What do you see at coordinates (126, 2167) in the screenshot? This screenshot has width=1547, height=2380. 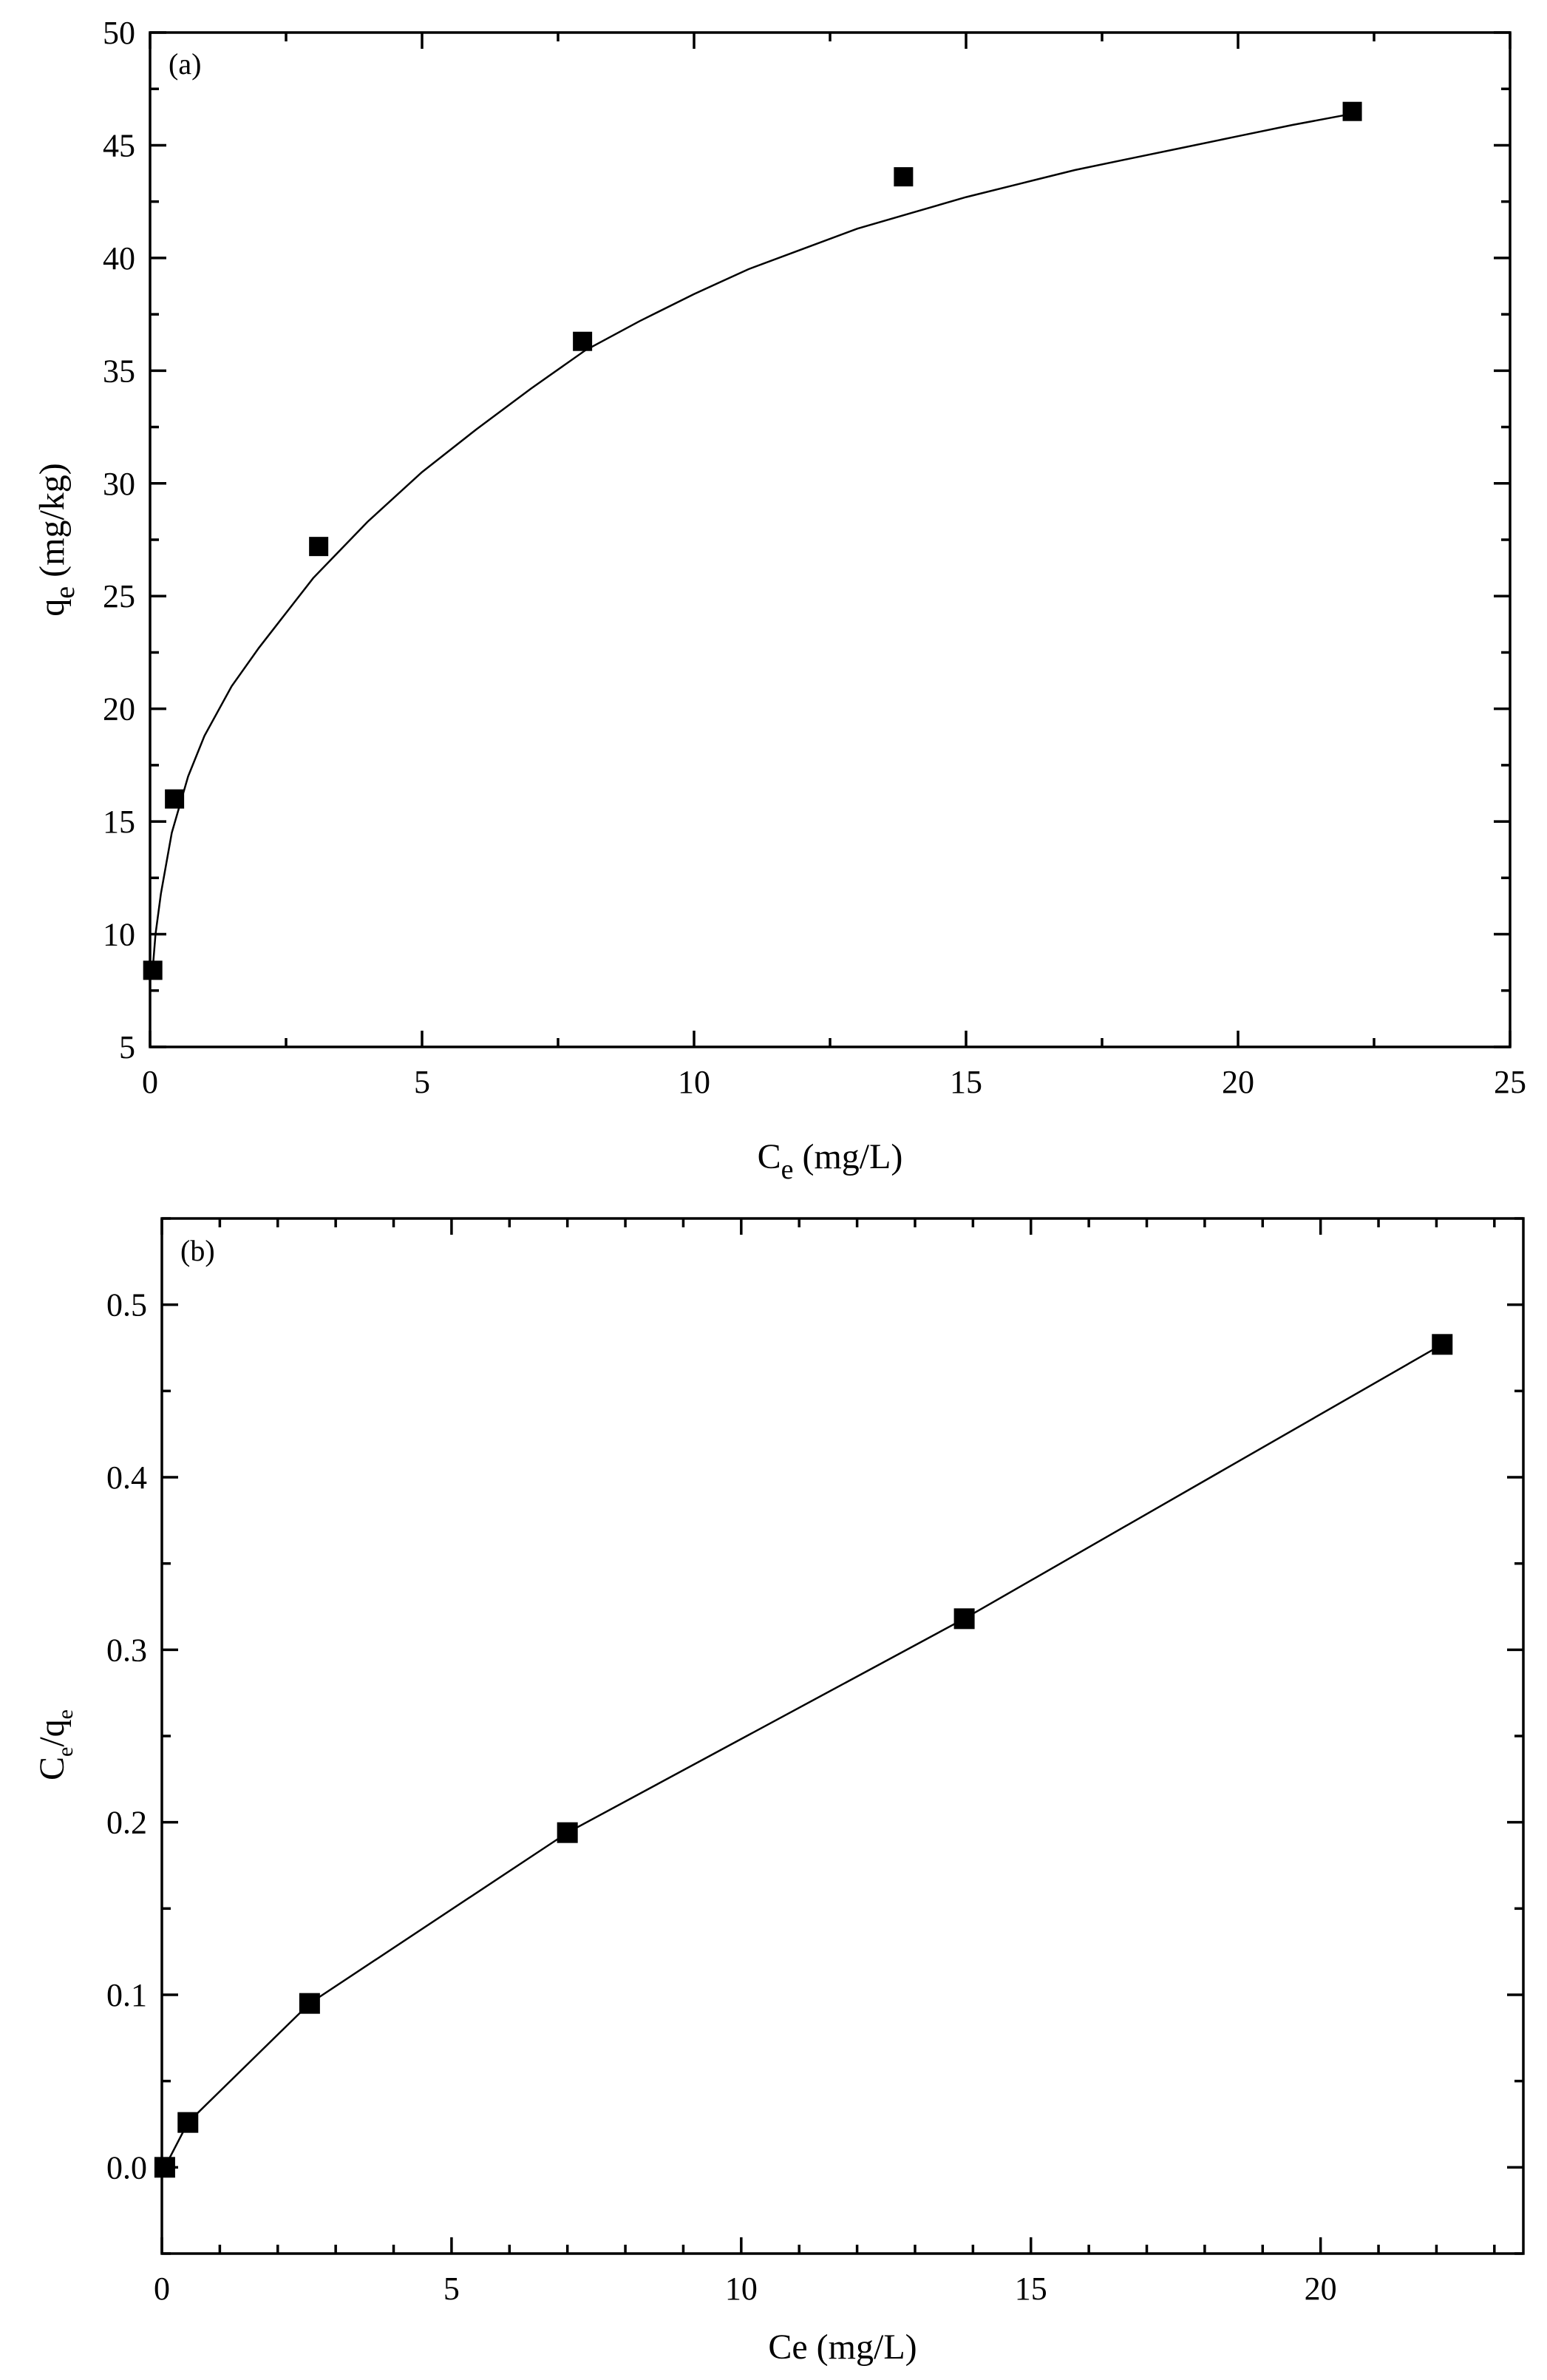 I see `y-tick-label: 0.0` at bounding box center [126, 2167].